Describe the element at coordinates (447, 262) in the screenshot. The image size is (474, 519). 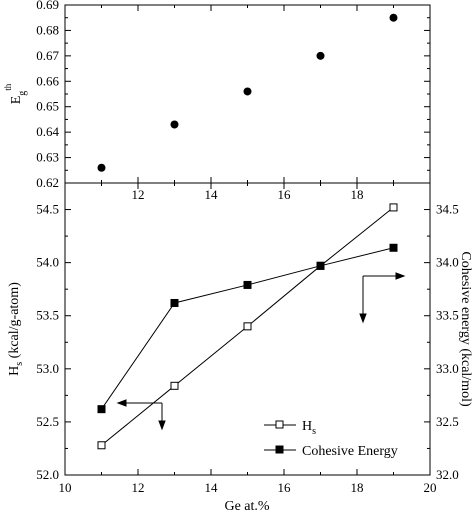
I see `bottom-right-y-tick-label: 34.0` at that location.